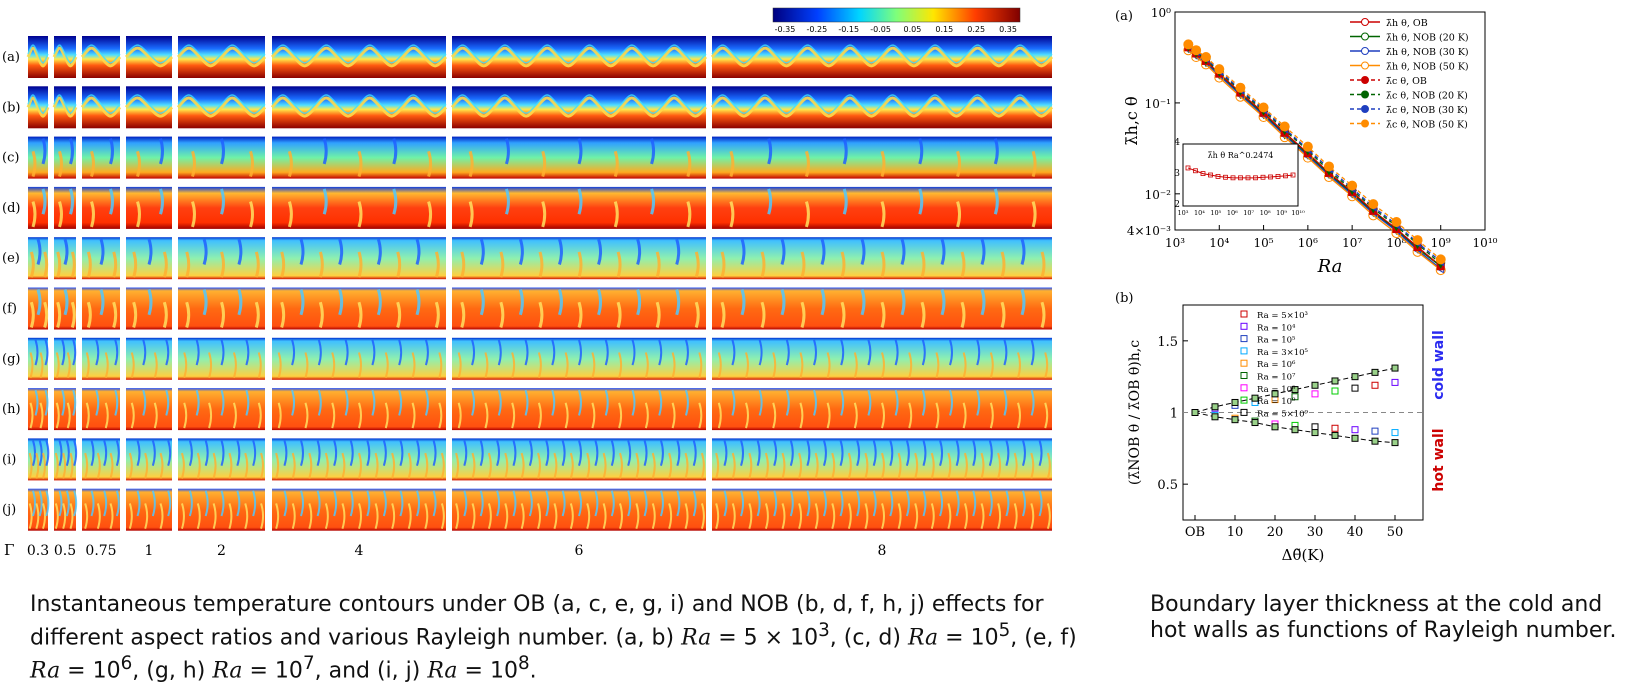 This screenshot has width=1627, height=690. I want to click on y-tick-label: 10⁰, so click(1161, 13).